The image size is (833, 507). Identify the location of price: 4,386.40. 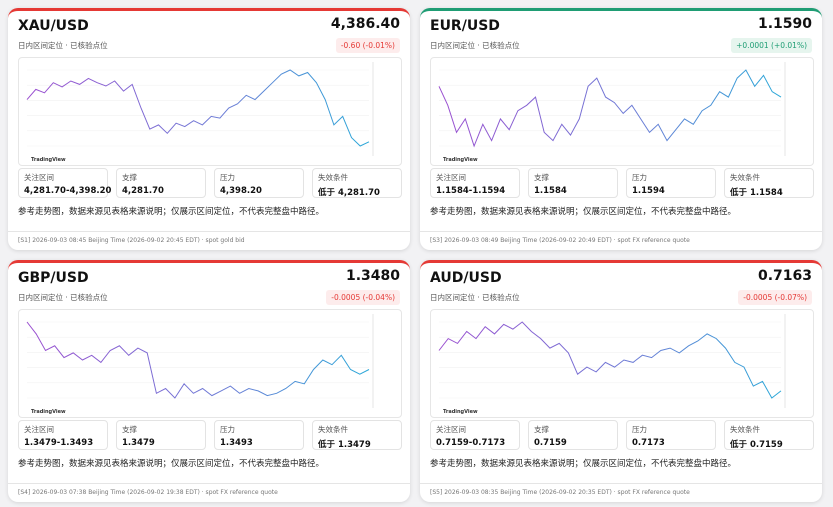
(365, 24).